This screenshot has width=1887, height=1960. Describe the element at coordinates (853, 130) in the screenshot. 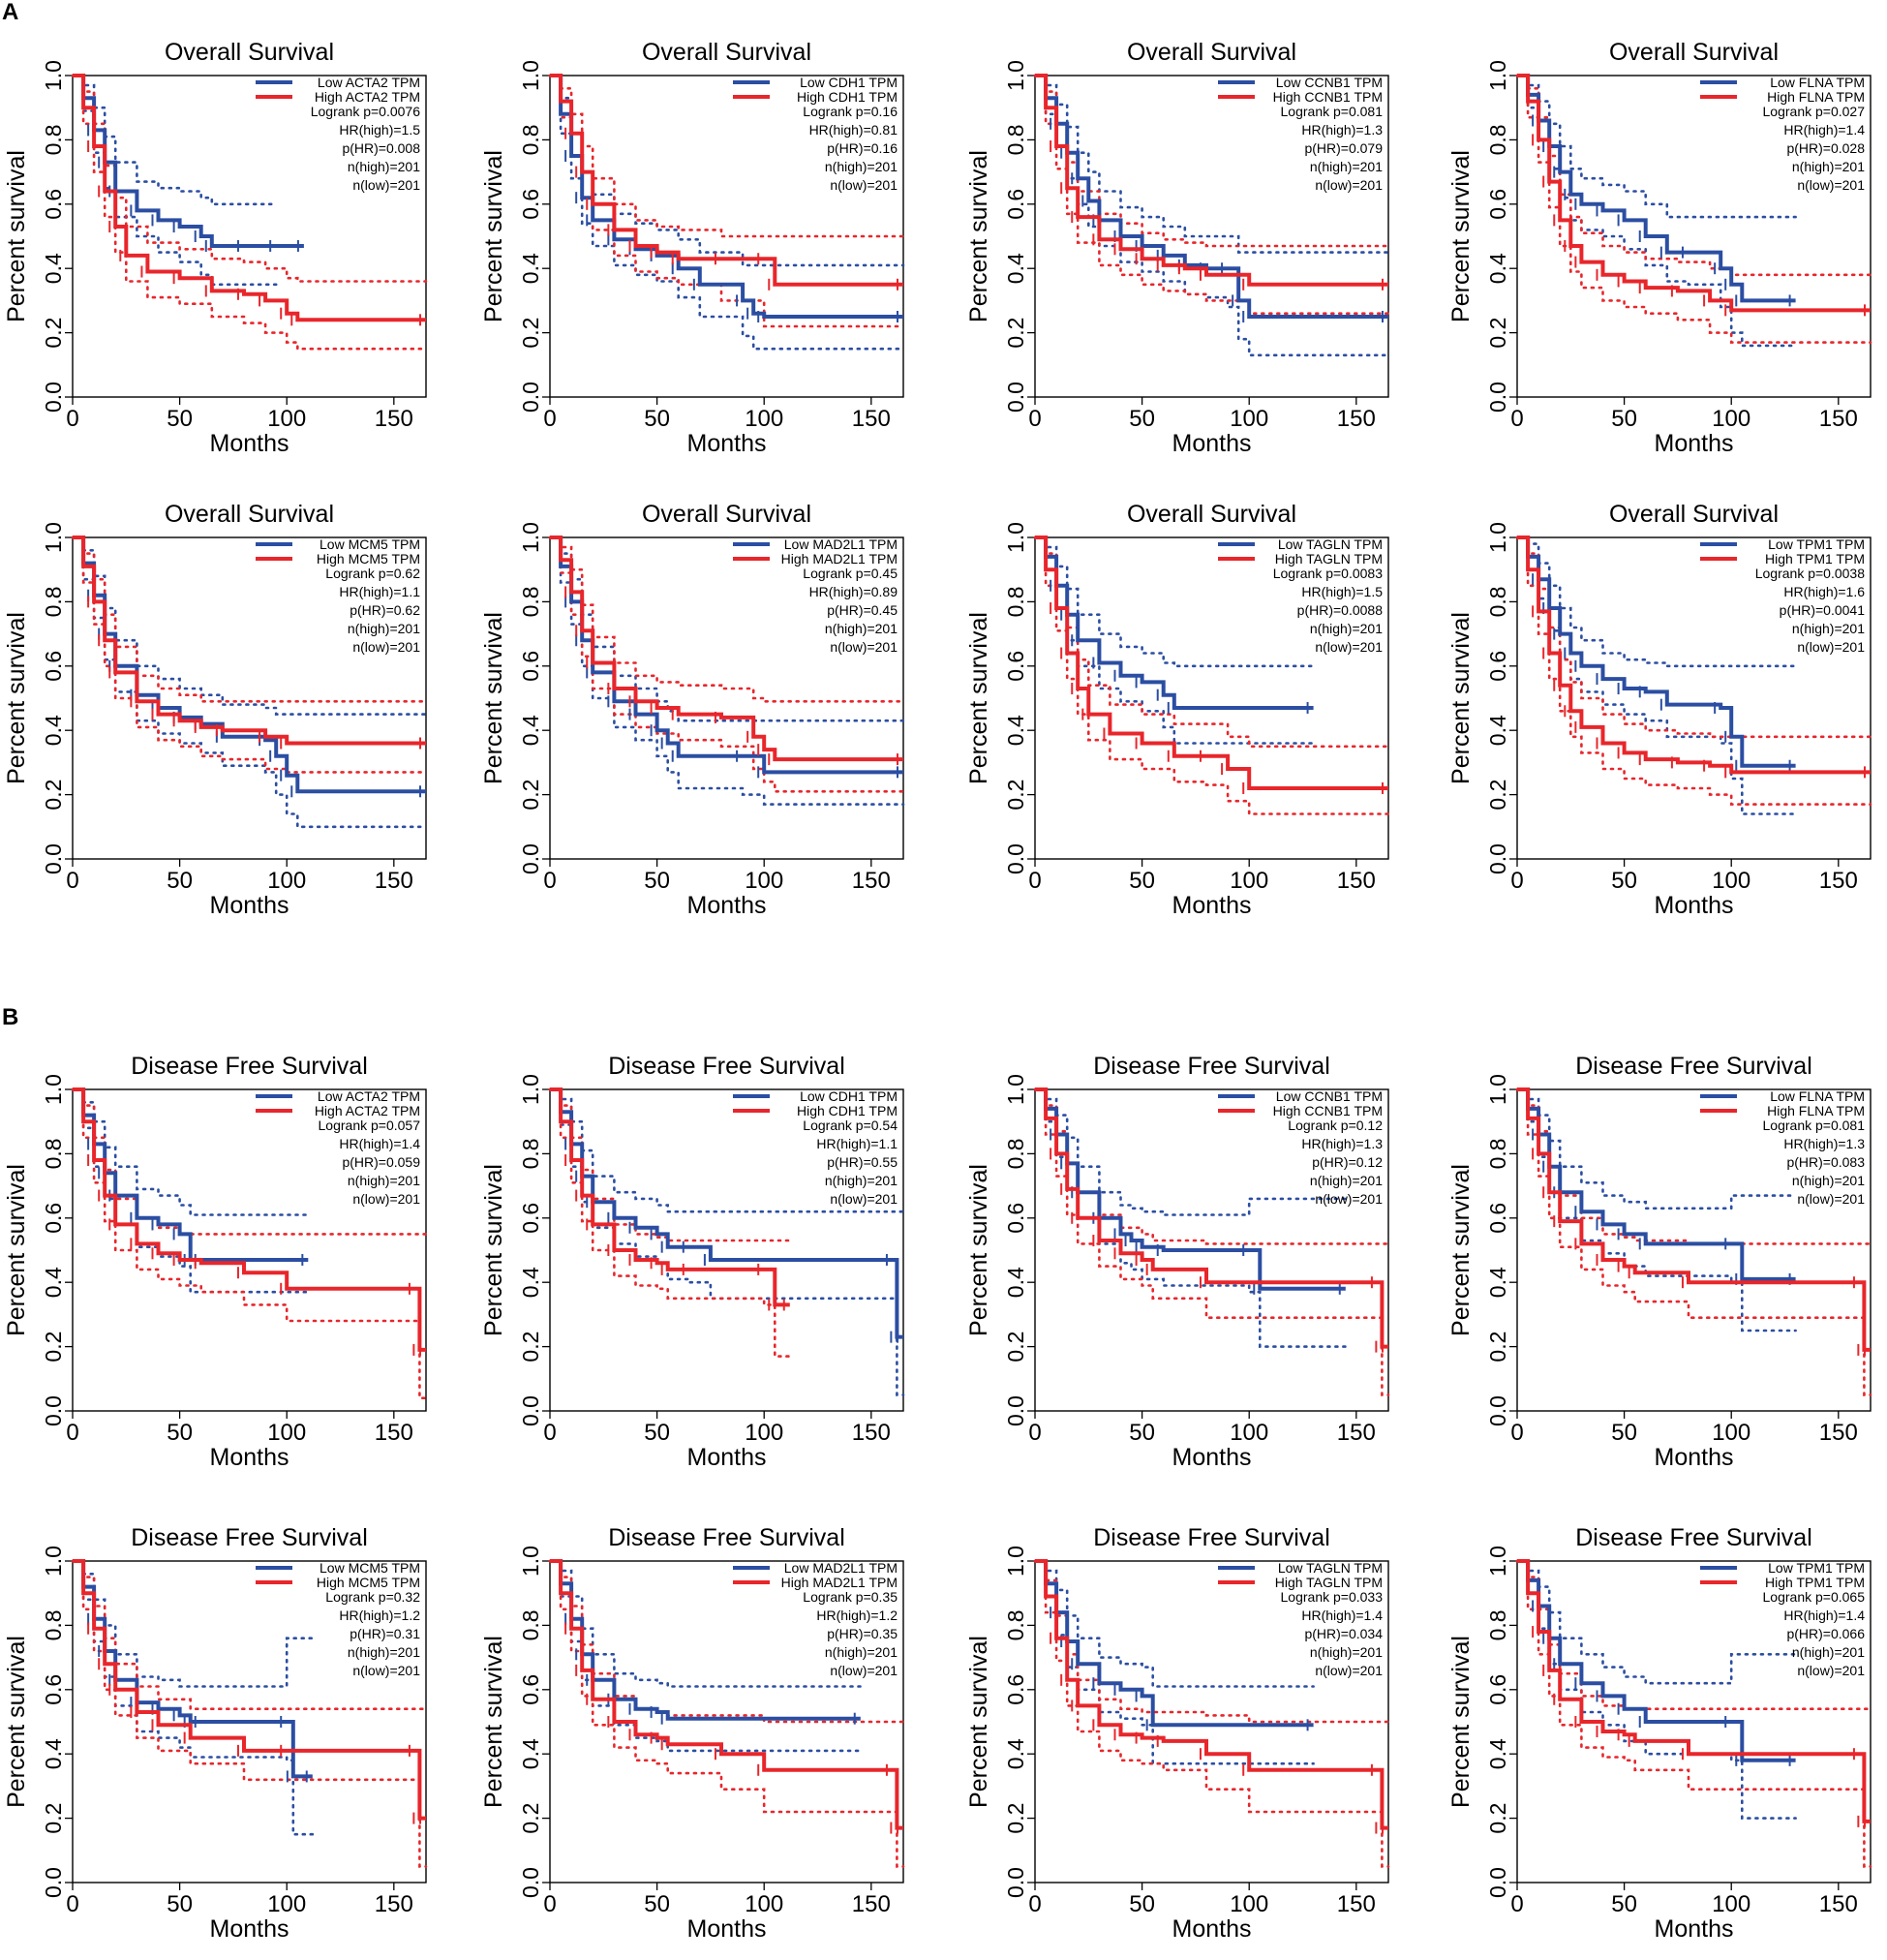

I see `stats-line: HR(high)=0.81` at that location.